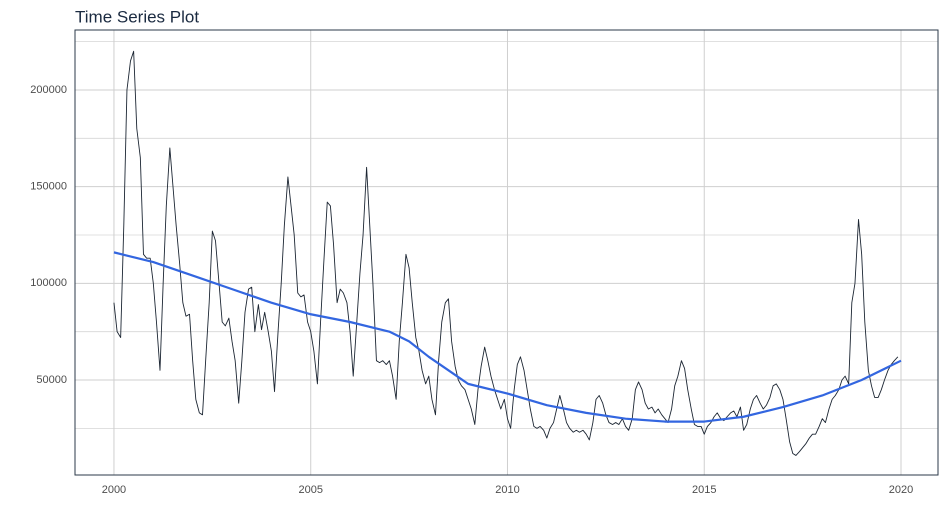 The width and height of the screenshot is (945, 524). What do you see at coordinates (114, 490) in the screenshot?
I see `x-tick-label: 2000` at bounding box center [114, 490].